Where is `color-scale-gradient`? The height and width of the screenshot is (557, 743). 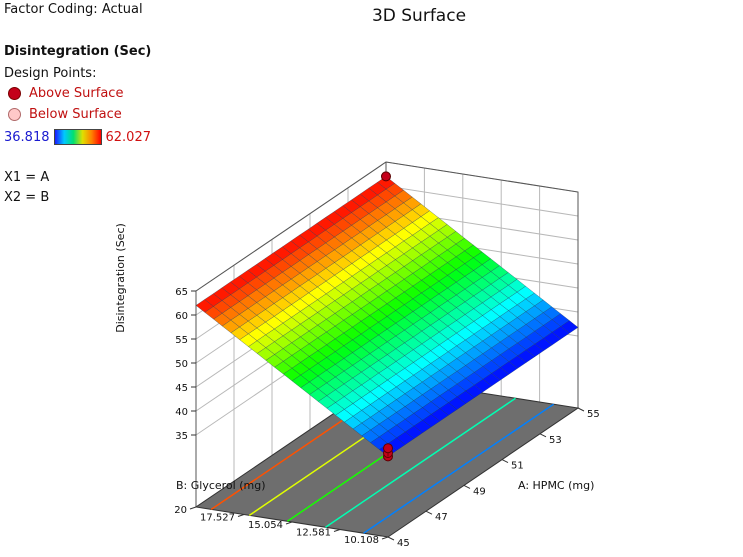 color-scale-gradient is located at coordinates (77, 137).